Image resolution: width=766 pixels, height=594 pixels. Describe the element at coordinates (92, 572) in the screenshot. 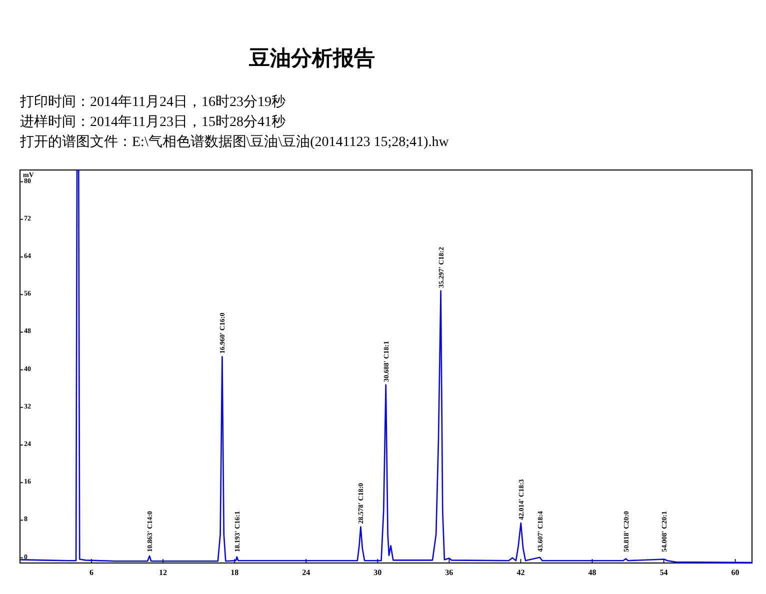

I see `x-tick-label: 6` at that location.